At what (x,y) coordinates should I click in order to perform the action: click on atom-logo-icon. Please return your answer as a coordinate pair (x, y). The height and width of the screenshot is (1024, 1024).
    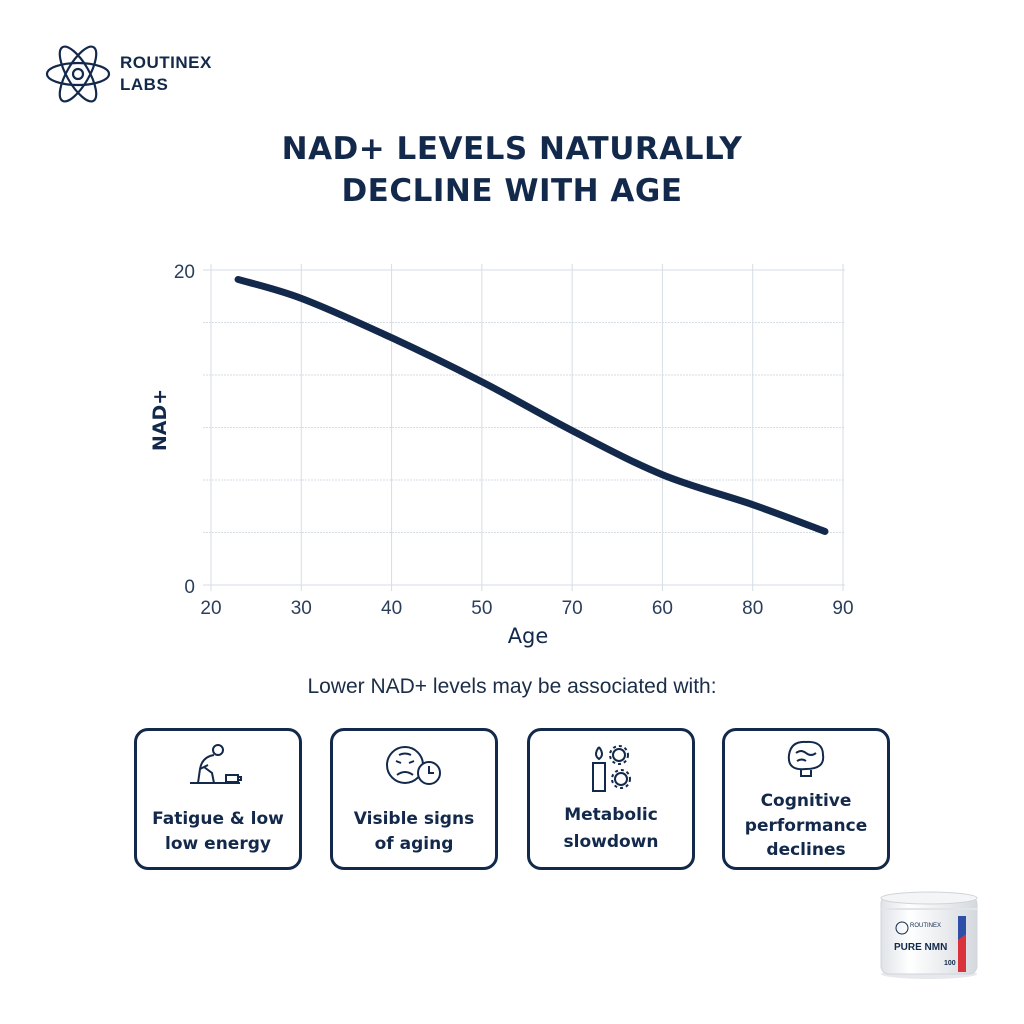
    Looking at the image, I should click on (78, 74).